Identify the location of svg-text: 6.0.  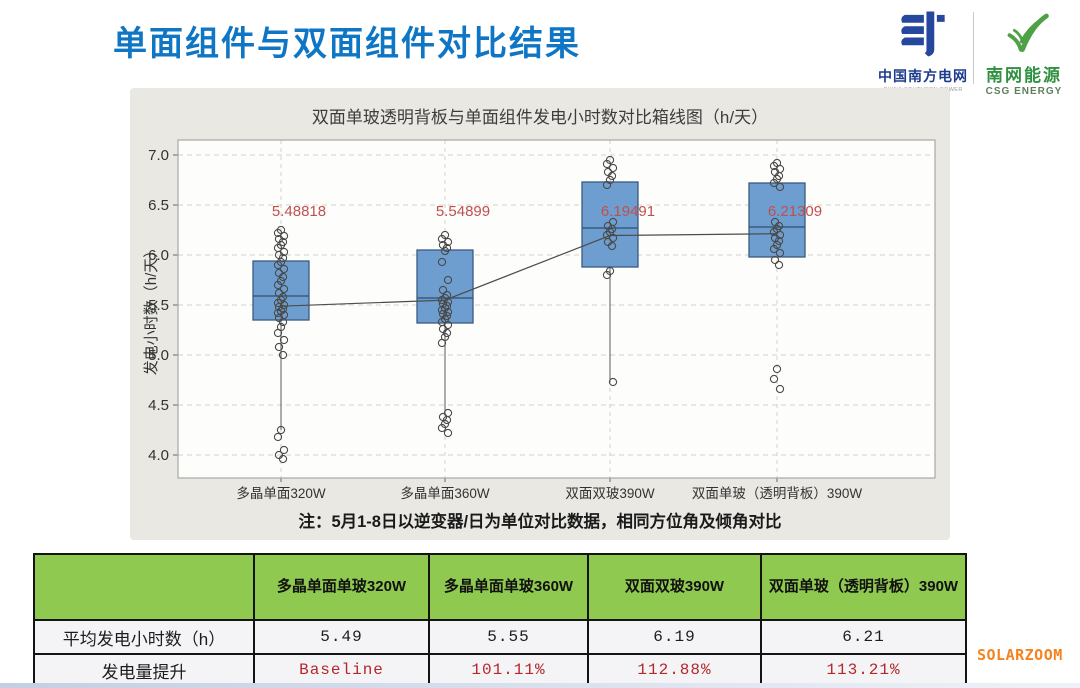
(158, 255).